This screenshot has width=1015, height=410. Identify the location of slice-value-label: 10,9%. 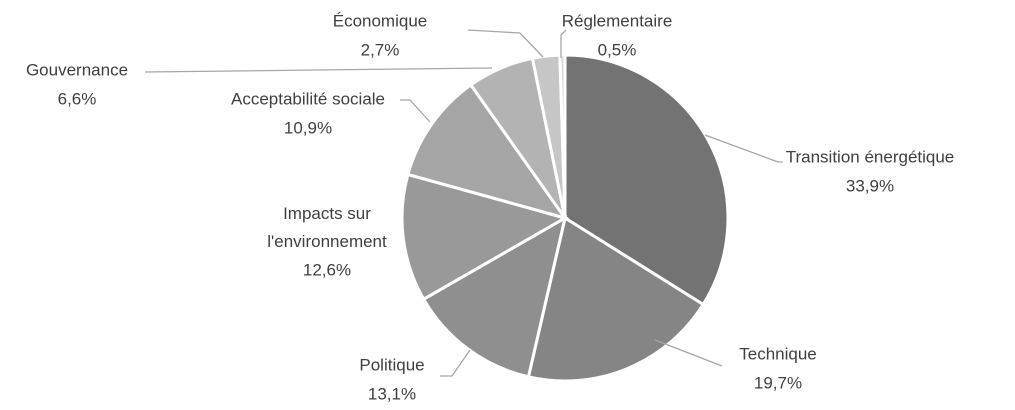
(308, 127).